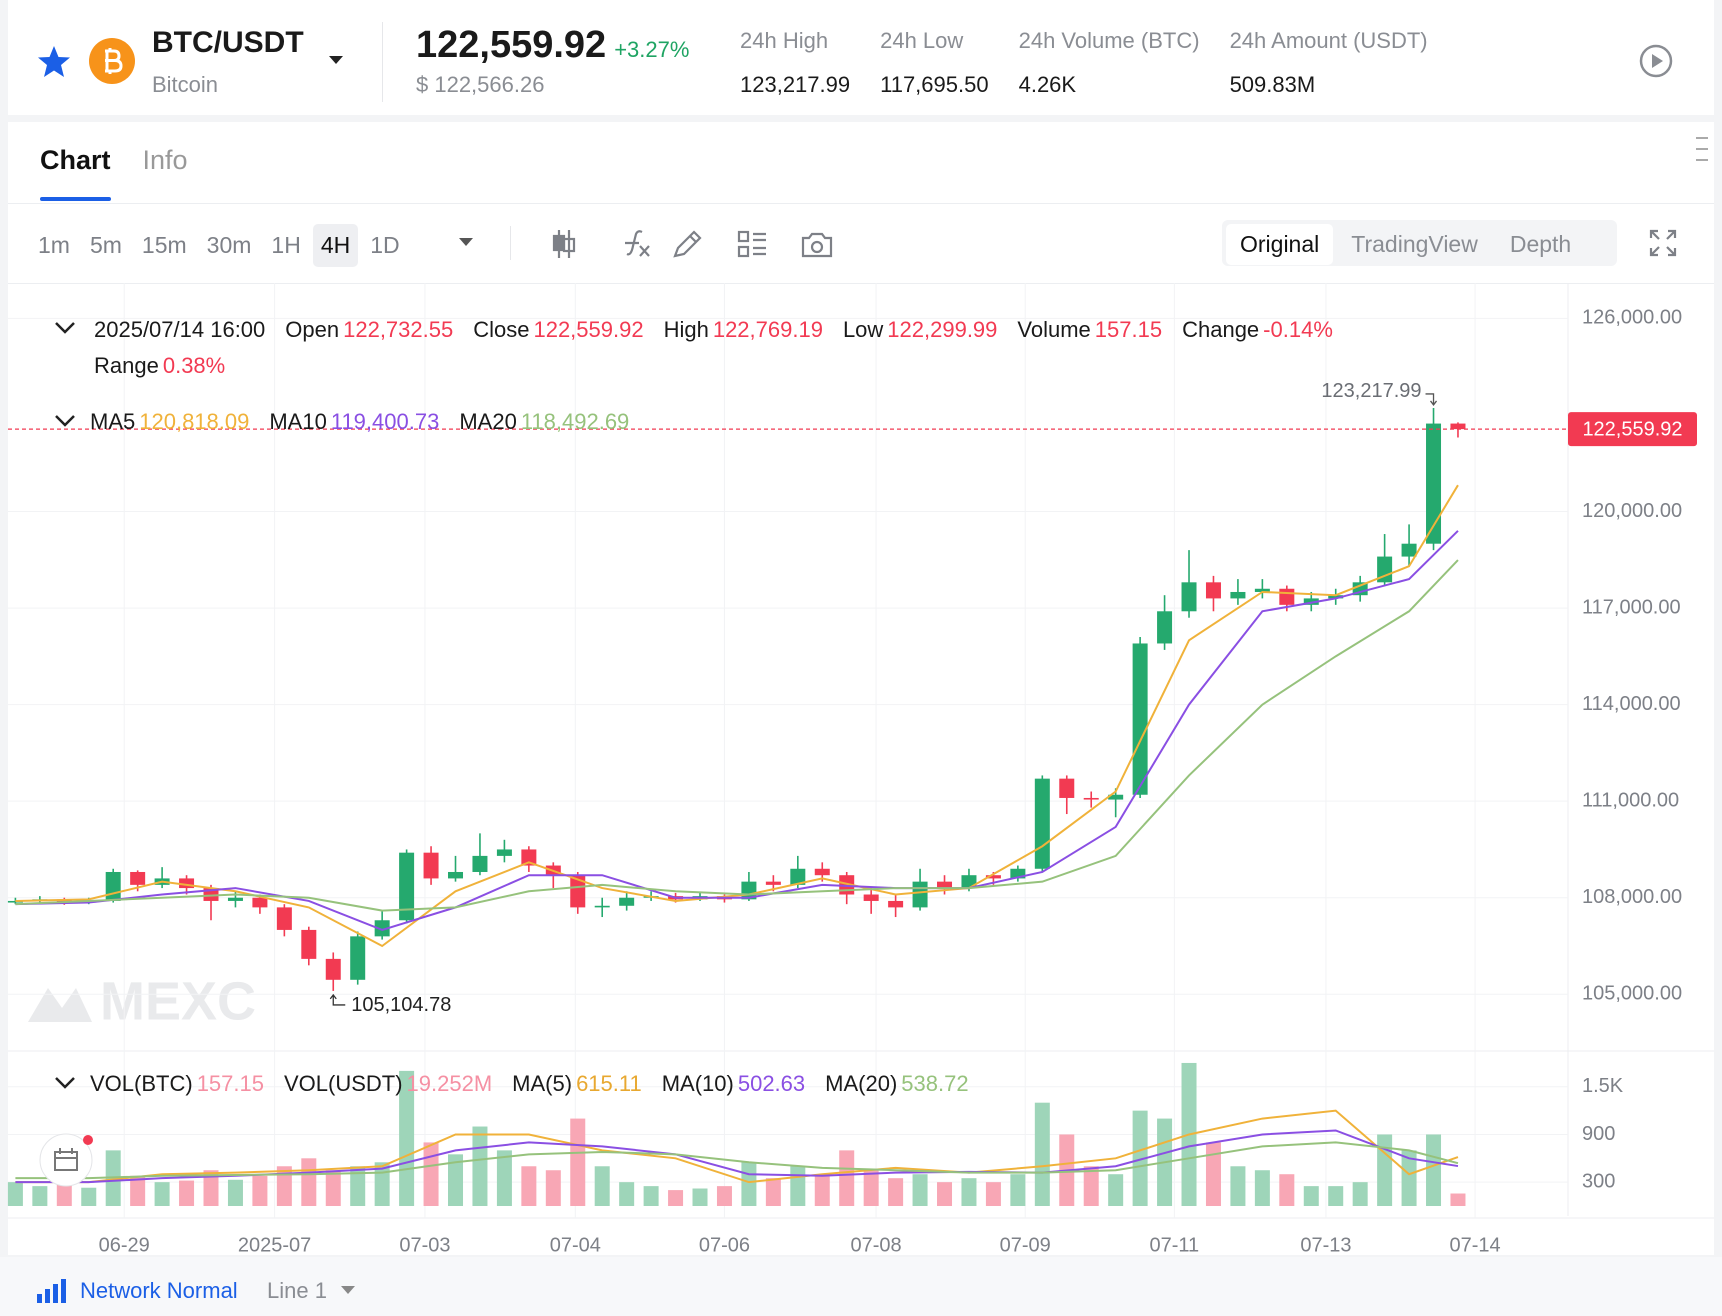  I want to click on view-option: TradingView, so click(1414, 244).